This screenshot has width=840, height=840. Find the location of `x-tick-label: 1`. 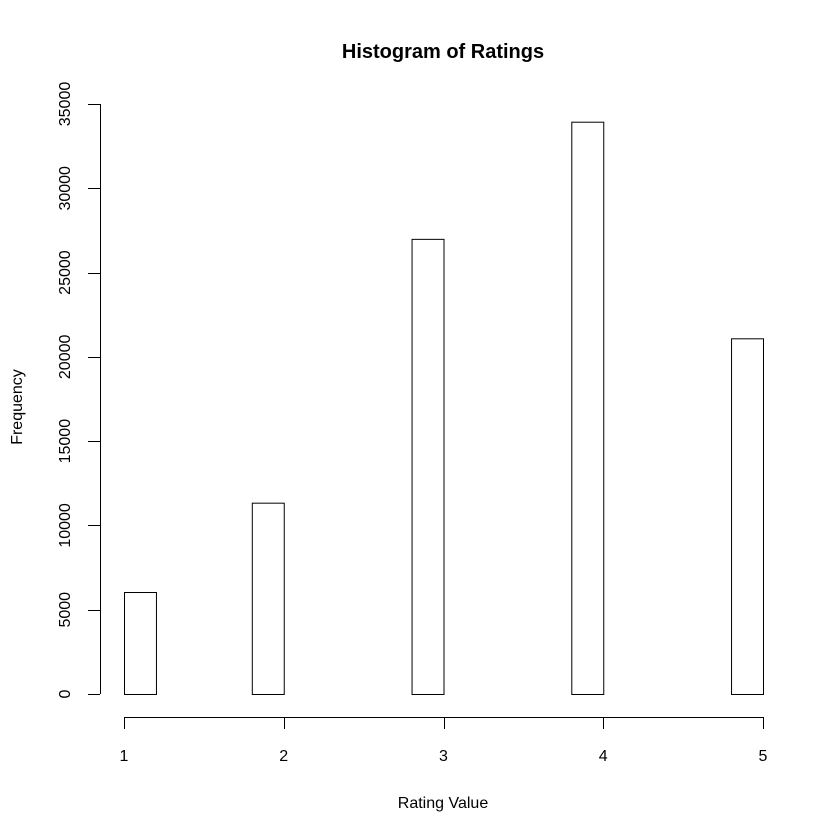

x-tick-label: 1 is located at coordinates (124, 756).